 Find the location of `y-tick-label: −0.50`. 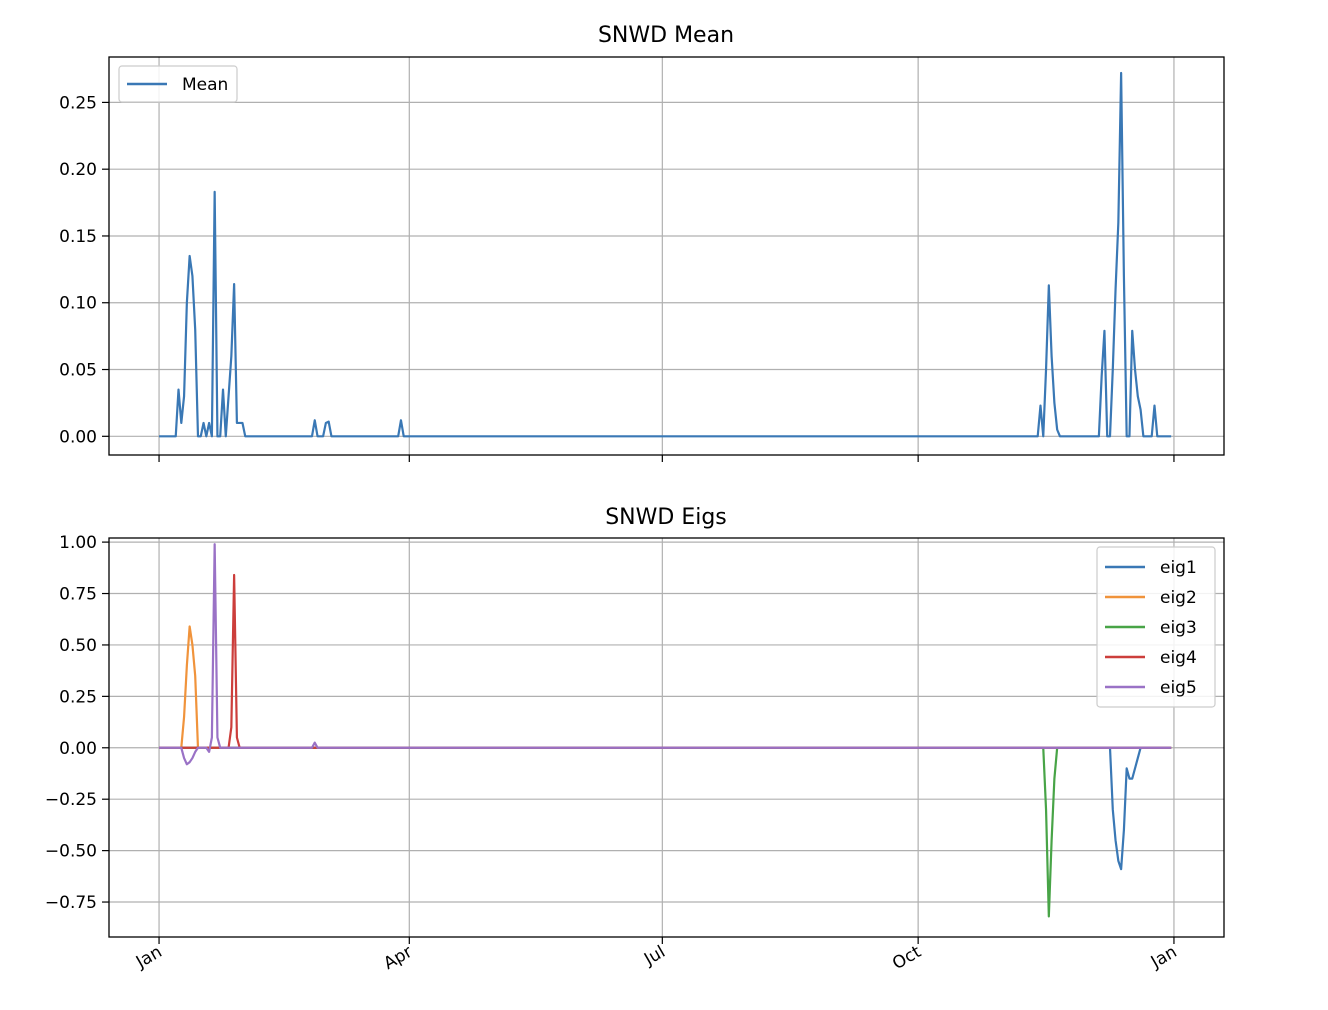

y-tick-label: −0.50 is located at coordinates (71, 852).